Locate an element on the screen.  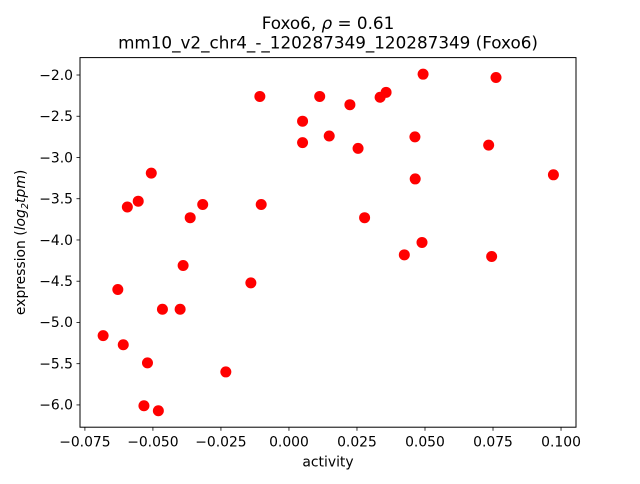
y-tick-label: −5.5 is located at coordinates (56, 364).